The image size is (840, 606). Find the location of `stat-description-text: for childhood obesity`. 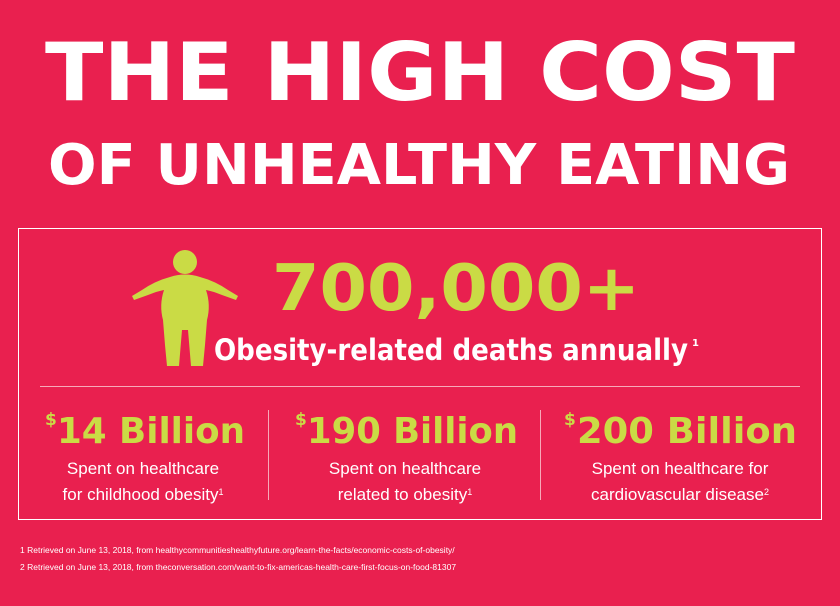

stat-description-text: for childhood obesity is located at coordinates (141, 494).